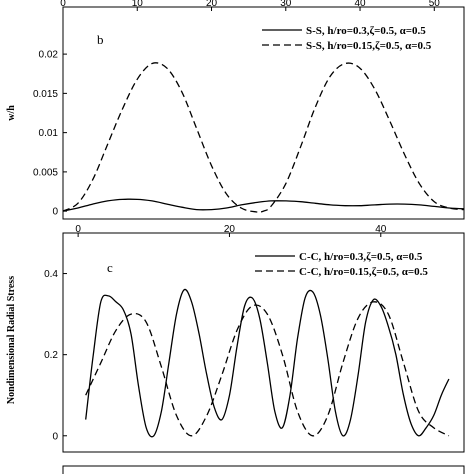 This screenshot has height=474, width=474. What do you see at coordinates (51, 355) in the screenshot?
I see `y-tick-label: 0.2` at bounding box center [51, 355].